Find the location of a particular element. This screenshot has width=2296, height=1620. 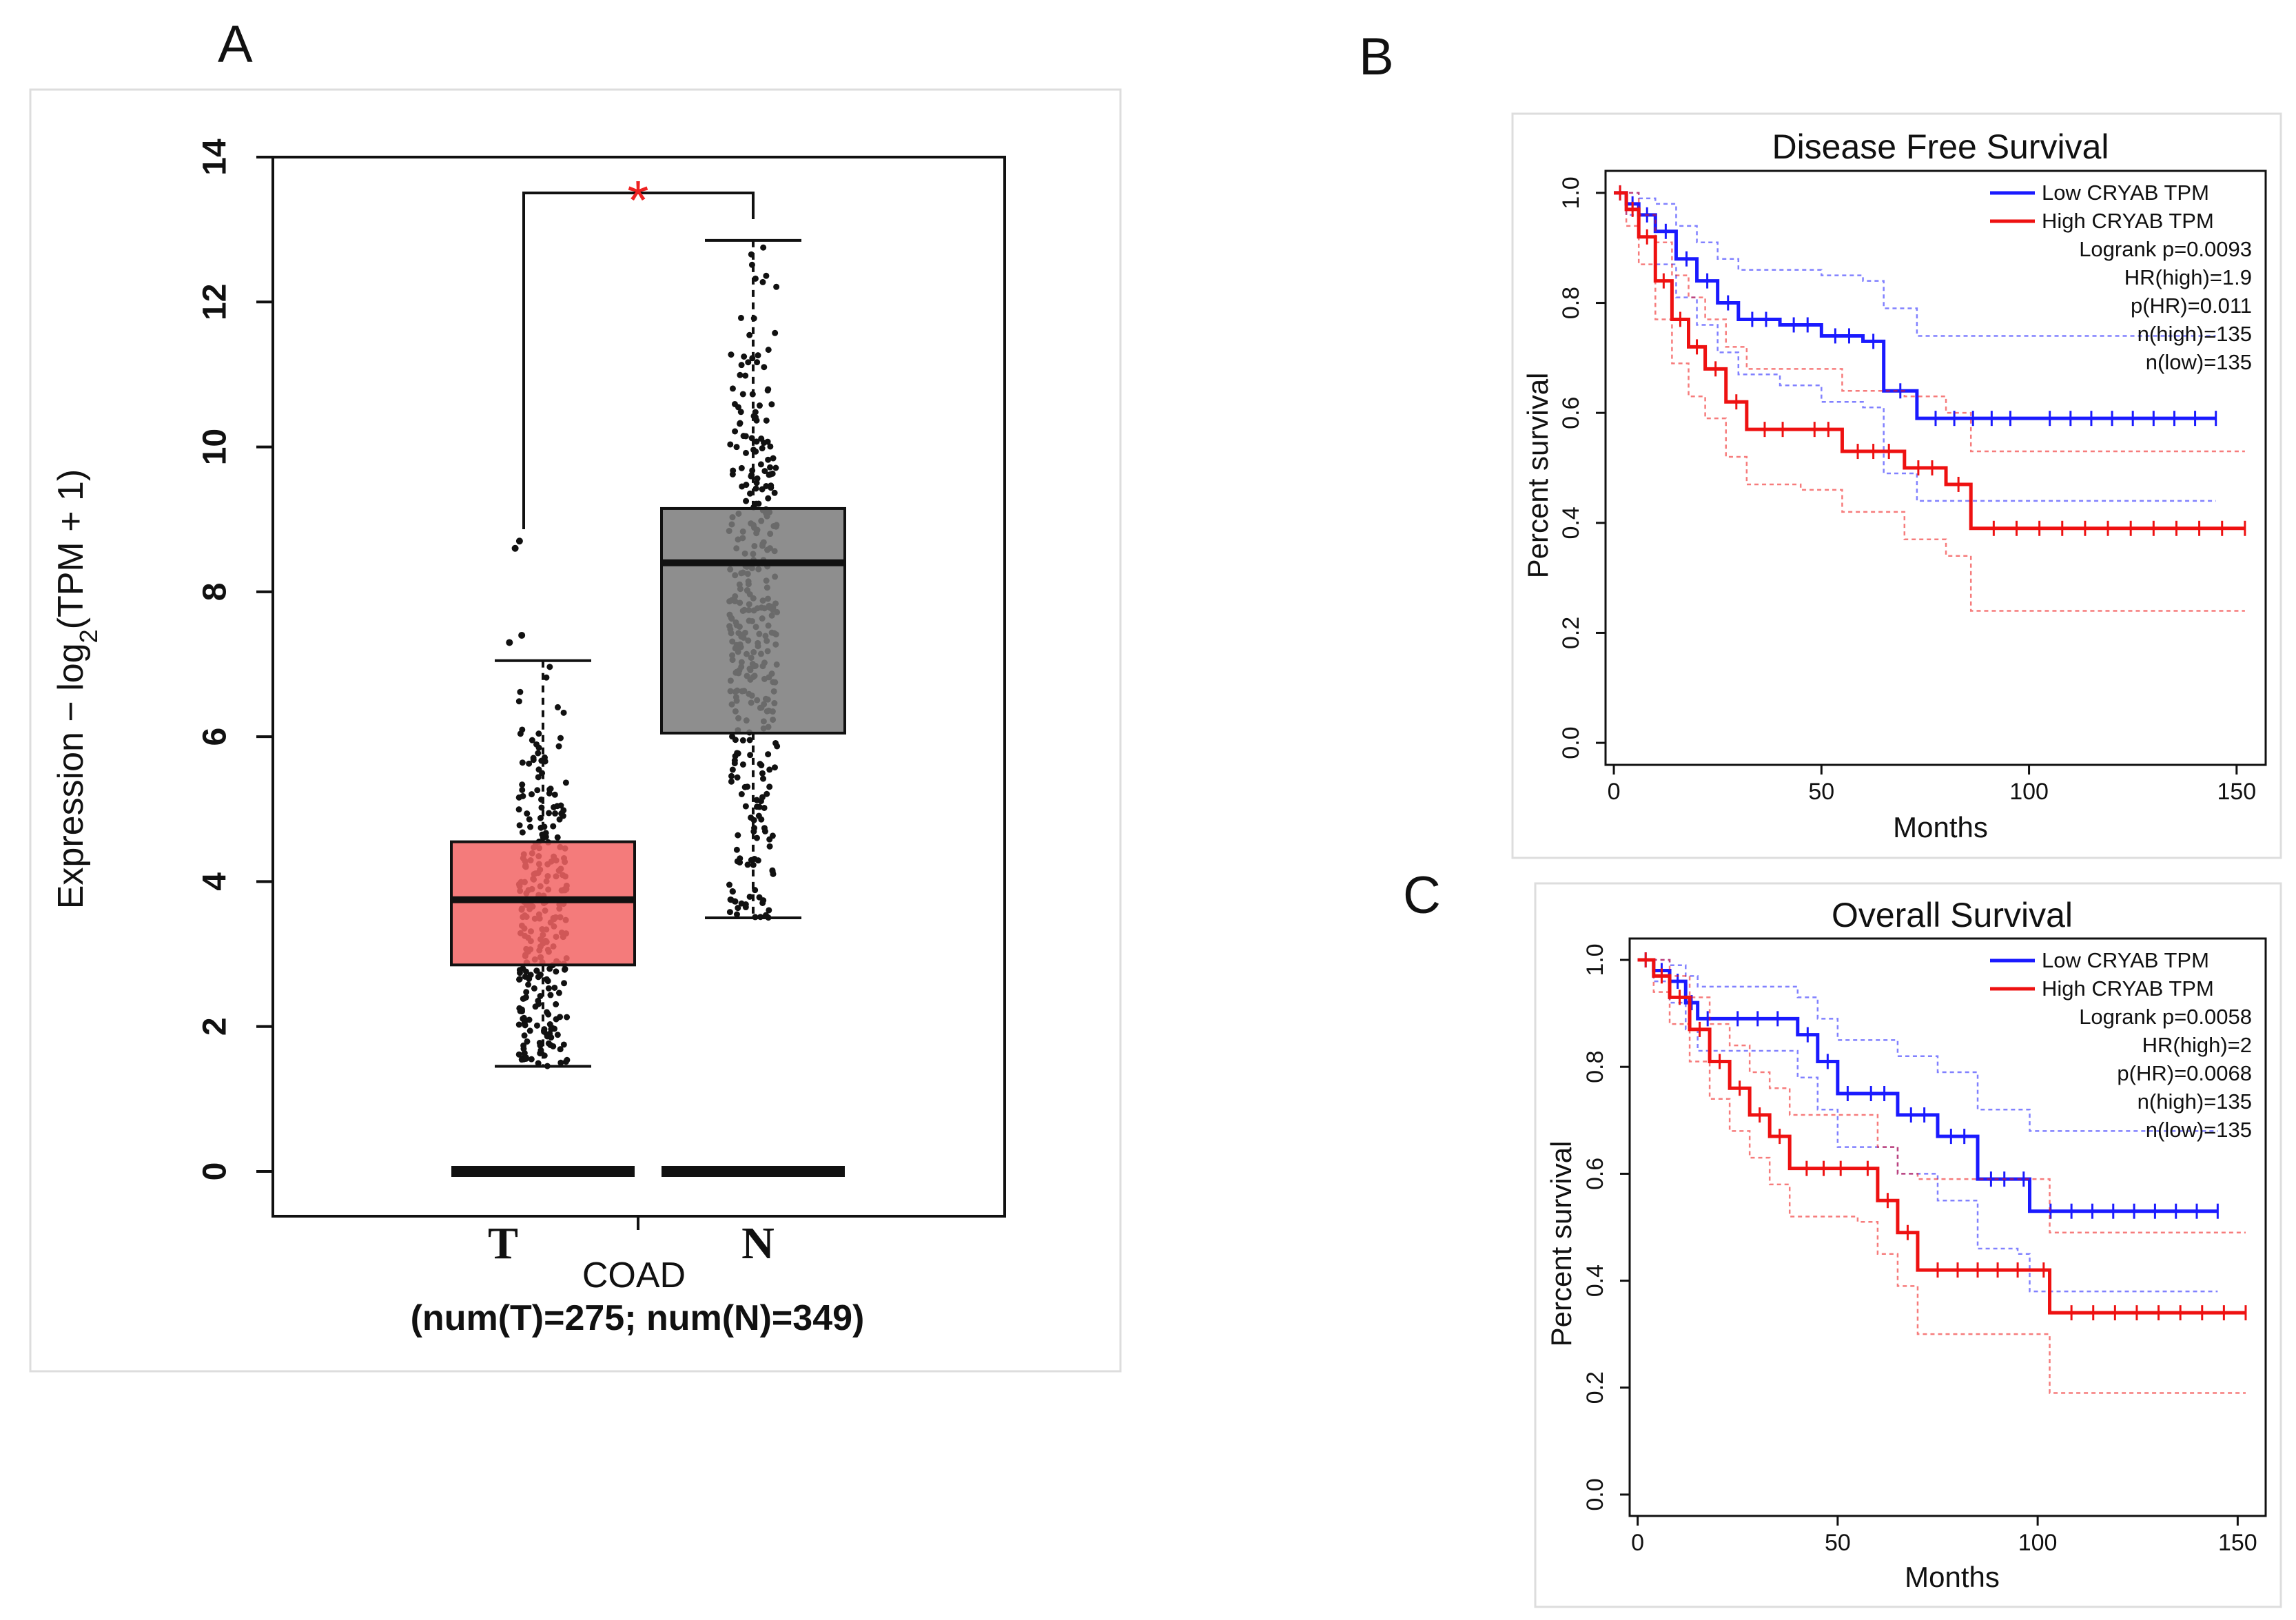

y-axis: 0 2 4 6 8 10 12 14 is located at coordinates (235, 659).